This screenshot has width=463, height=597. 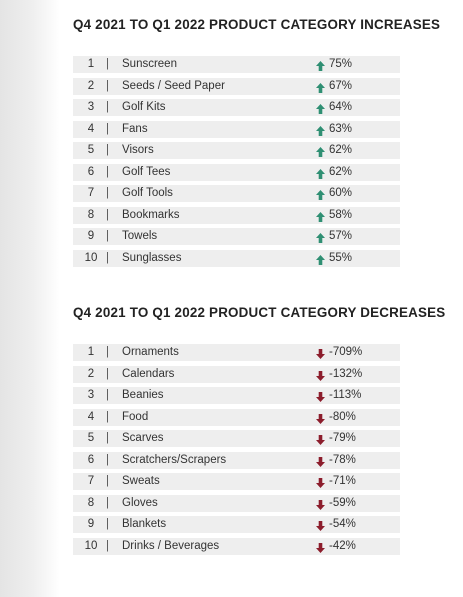 I want to click on table-row: 7 | Sweats -71%, so click(x=236, y=481).